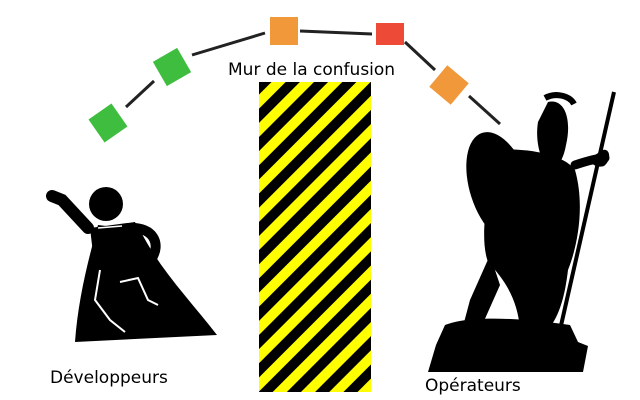 This screenshot has height=400, width=640. I want to click on operators-label: Opérateurs, so click(473, 386).